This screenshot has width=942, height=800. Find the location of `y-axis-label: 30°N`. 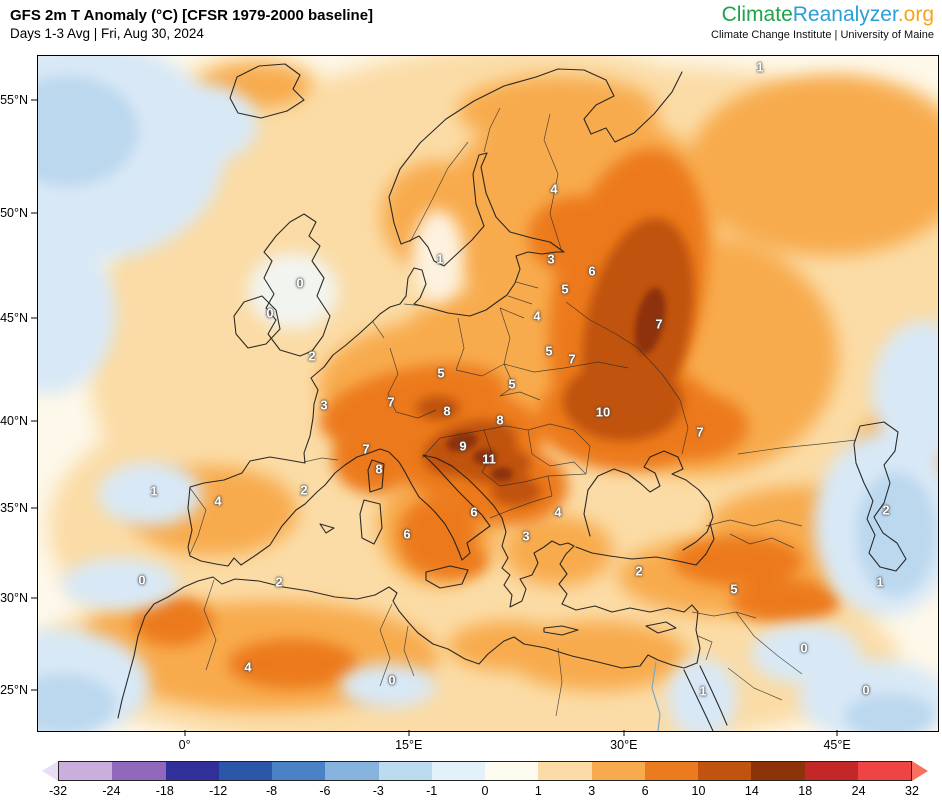

y-axis-label: 30°N is located at coordinates (14, 597).